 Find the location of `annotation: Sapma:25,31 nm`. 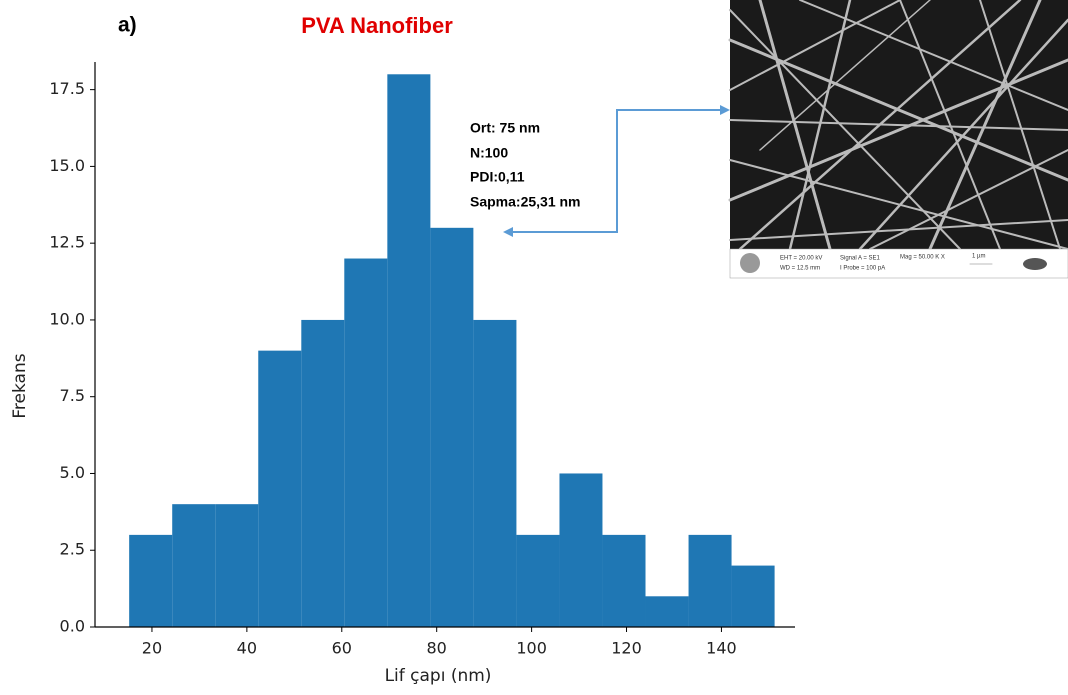

annotation: Sapma:25,31 nm is located at coordinates (525, 202).